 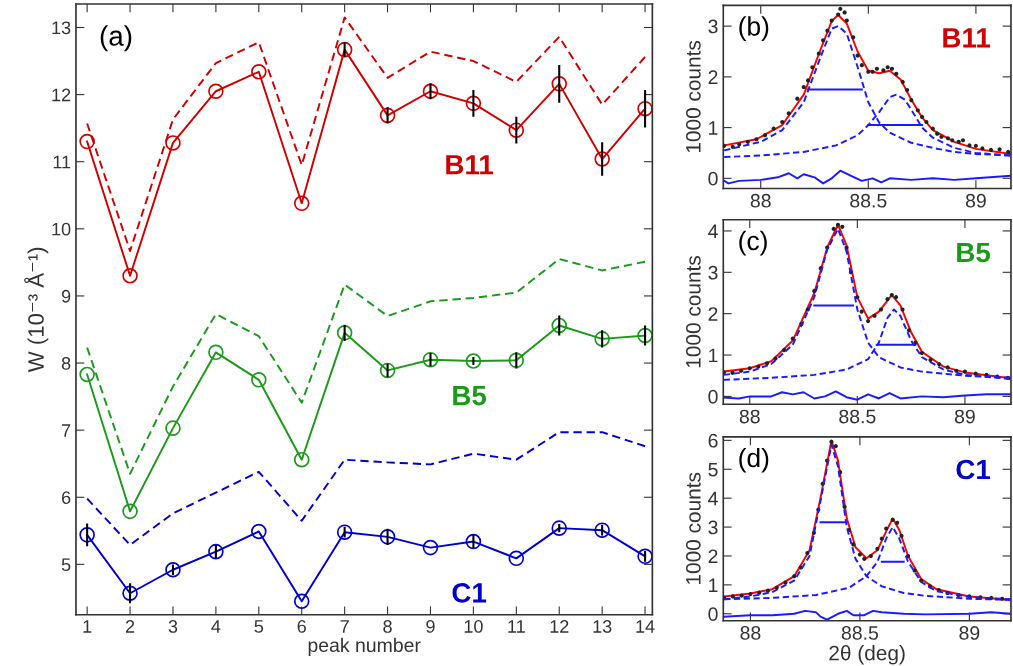 I want to click on x-tick-label: 6, so click(x=301, y=626).